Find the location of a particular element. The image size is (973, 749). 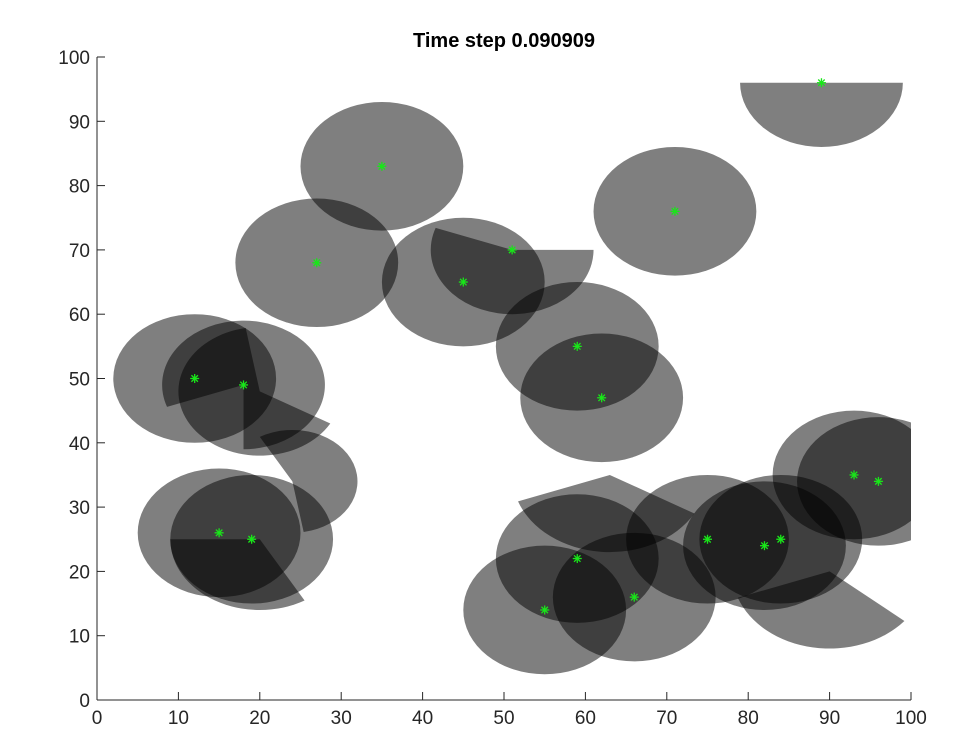

chart-title: Time step 0.090909 is located at coordinates (504, 41).